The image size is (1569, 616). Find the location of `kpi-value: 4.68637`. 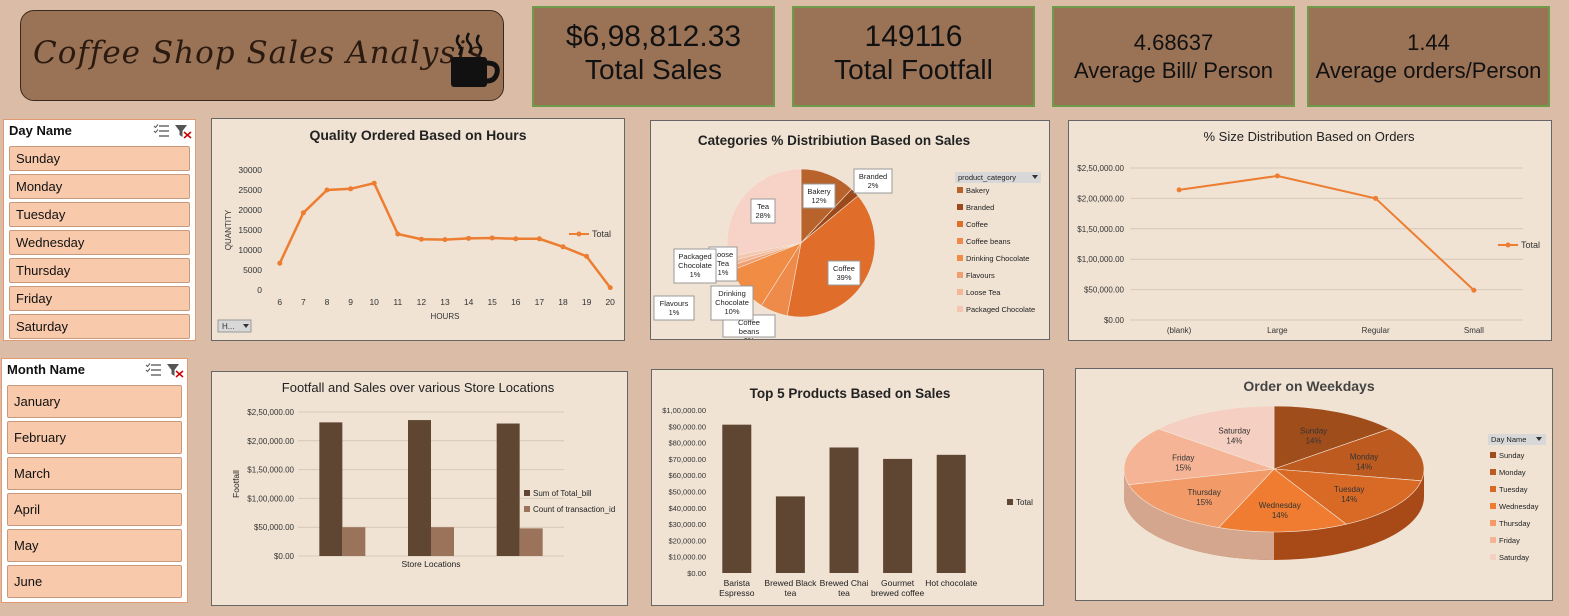

kpi-value: 4.68637 is located at coordinates (1173, 42).